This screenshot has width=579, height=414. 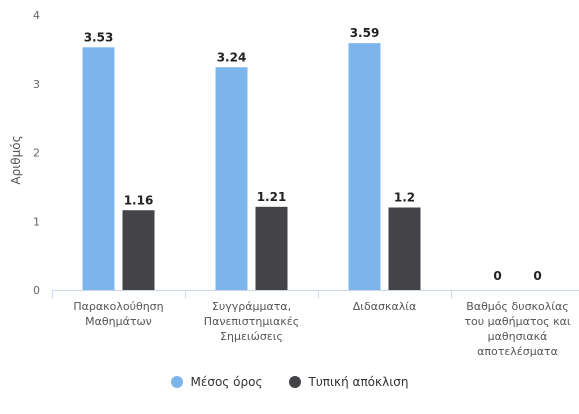 I want to click on data-label: 3.59, so click(x=365, y=33).